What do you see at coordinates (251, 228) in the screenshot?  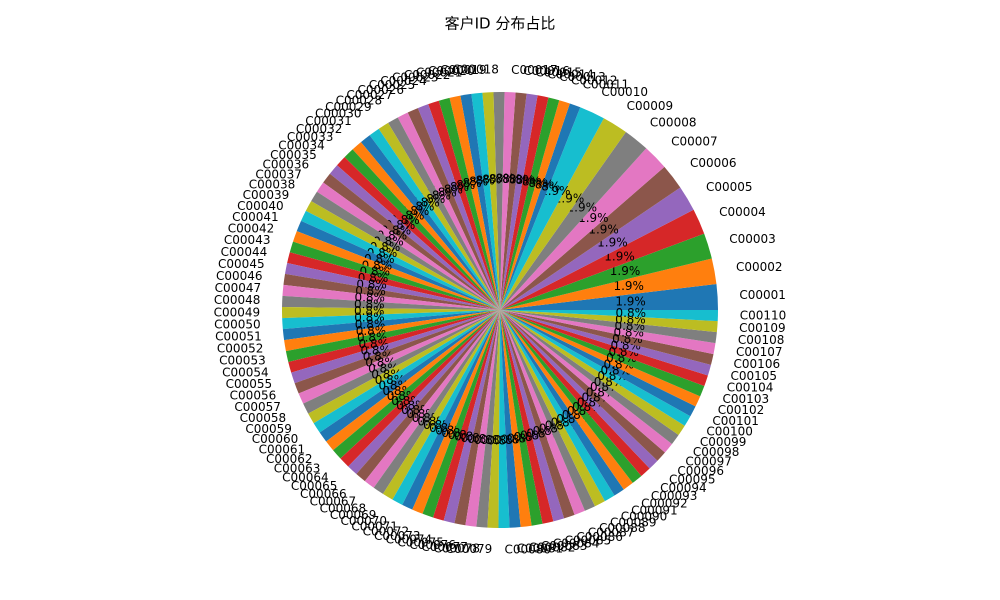 I see `slice-label: C00042` at bounding box center [251, 228].